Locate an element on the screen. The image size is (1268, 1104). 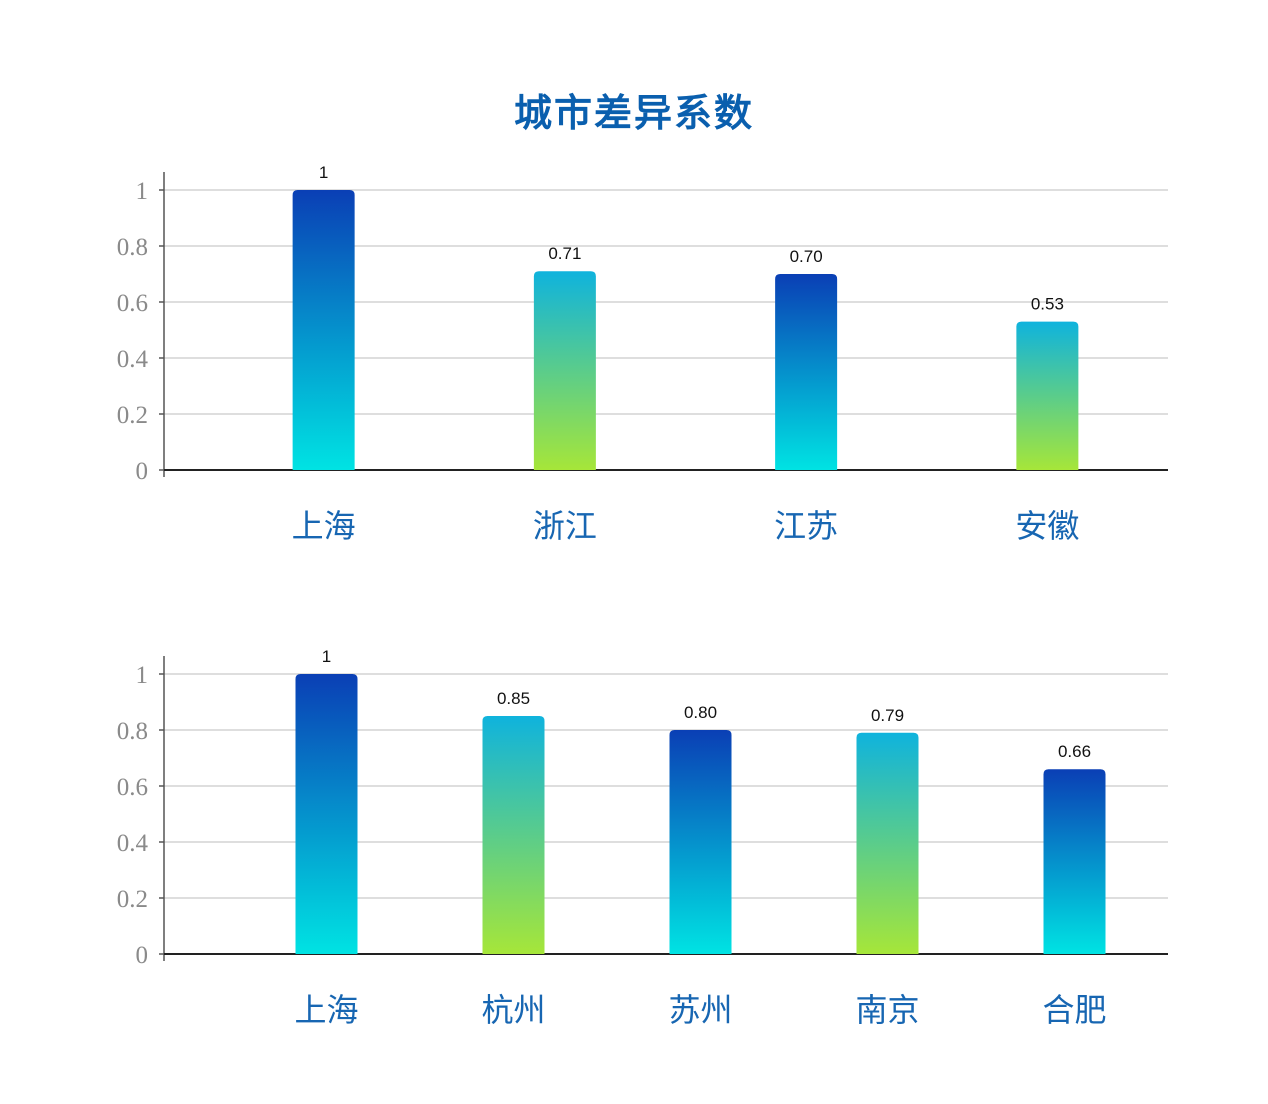
bar-value-label: 0.80 is located at coordinates (700, 712).